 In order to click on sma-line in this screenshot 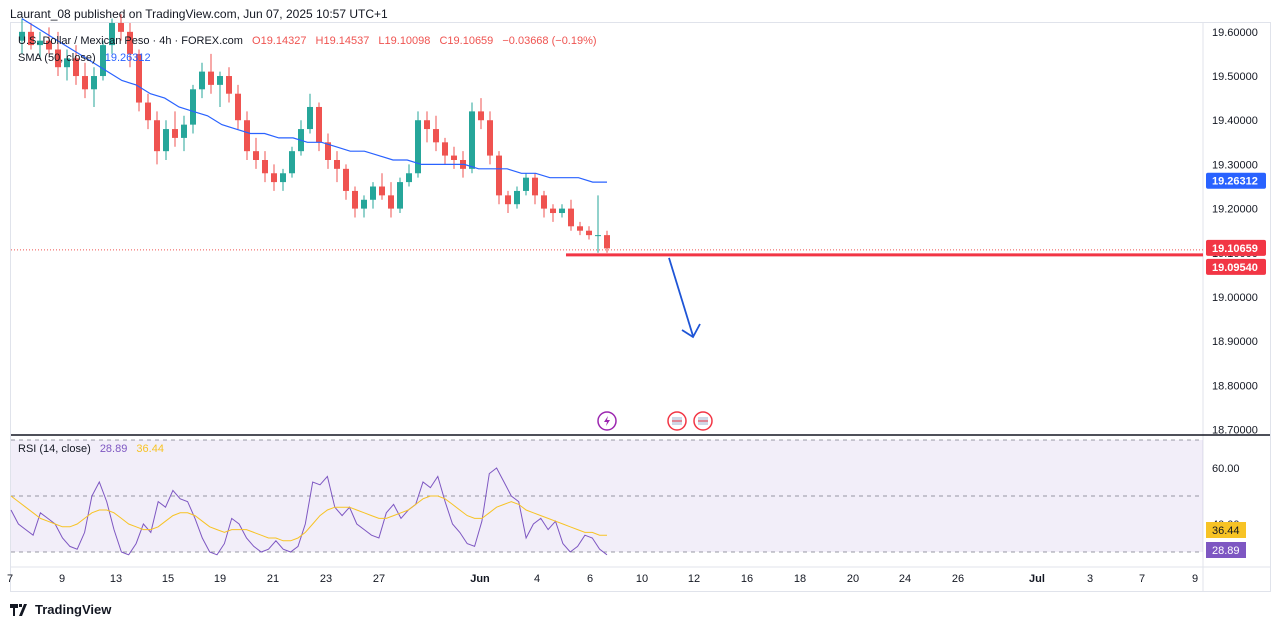, I will do `click(314, 100)`.